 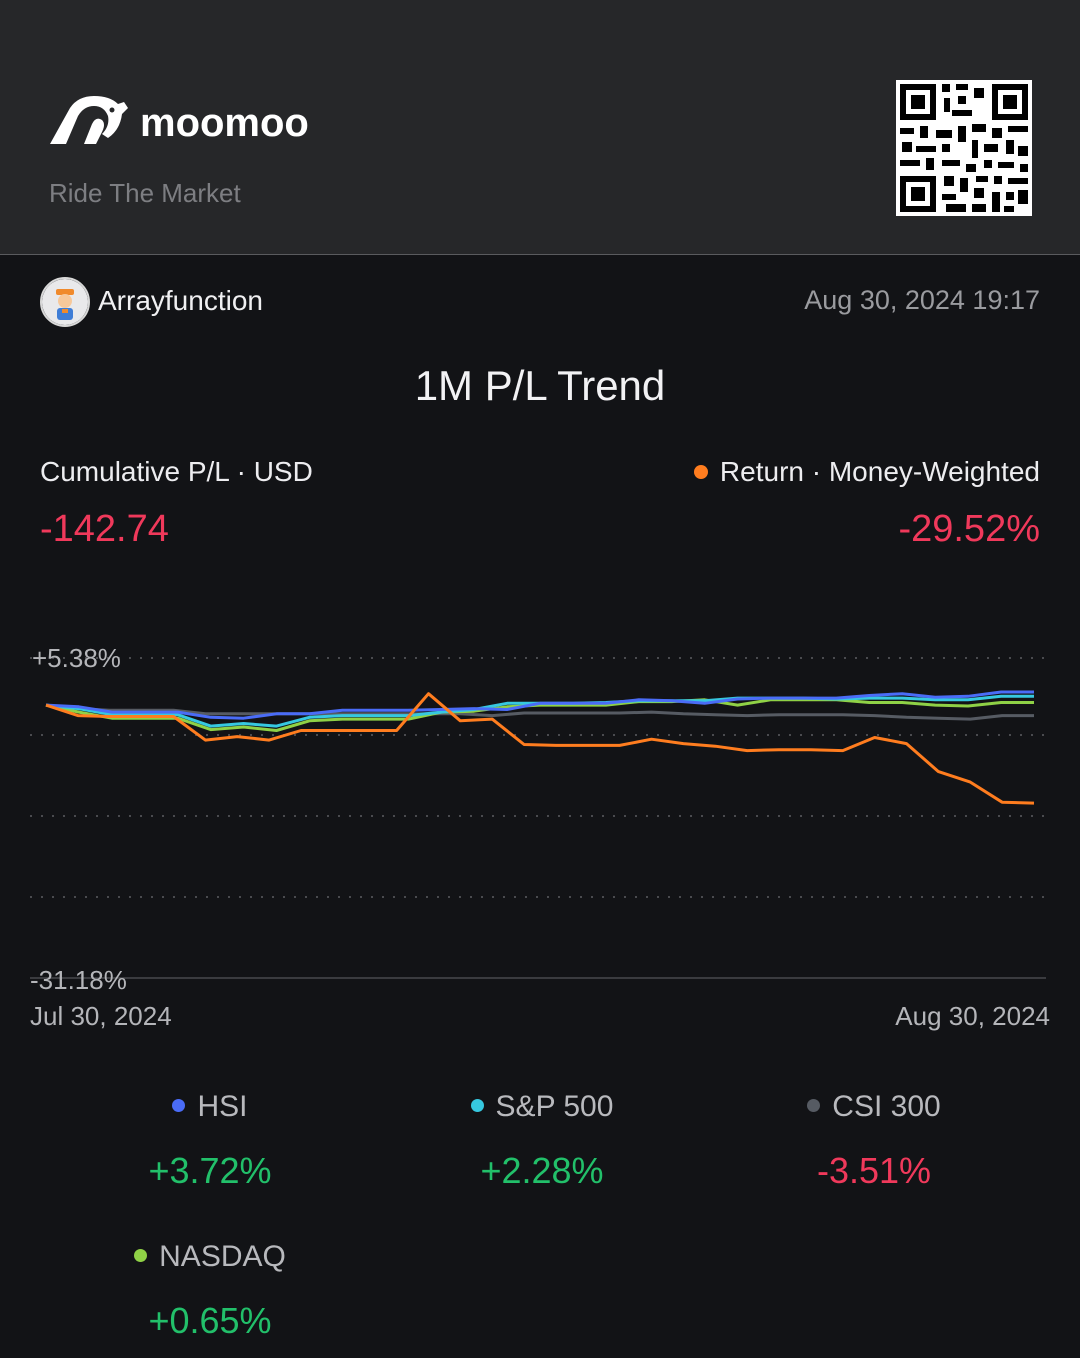 What do you see at coordinates (101, 1016) in the screenshot?
I see `x-axis-start-label: Jul 30, 2024` at bounding box center [101, 1016].